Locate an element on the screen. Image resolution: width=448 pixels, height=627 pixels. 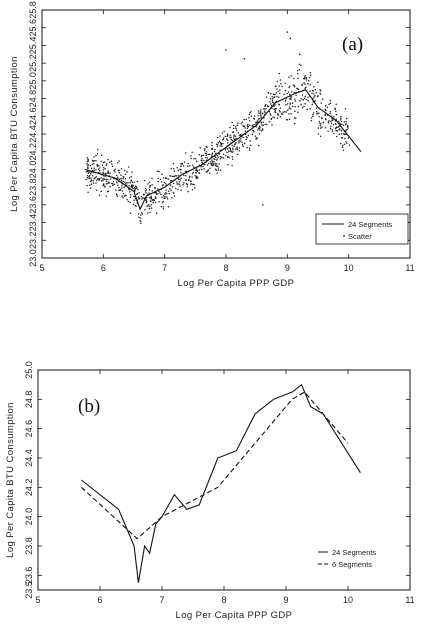
x-tick-label-a-5: 10 is located at coordinates (349, 268).